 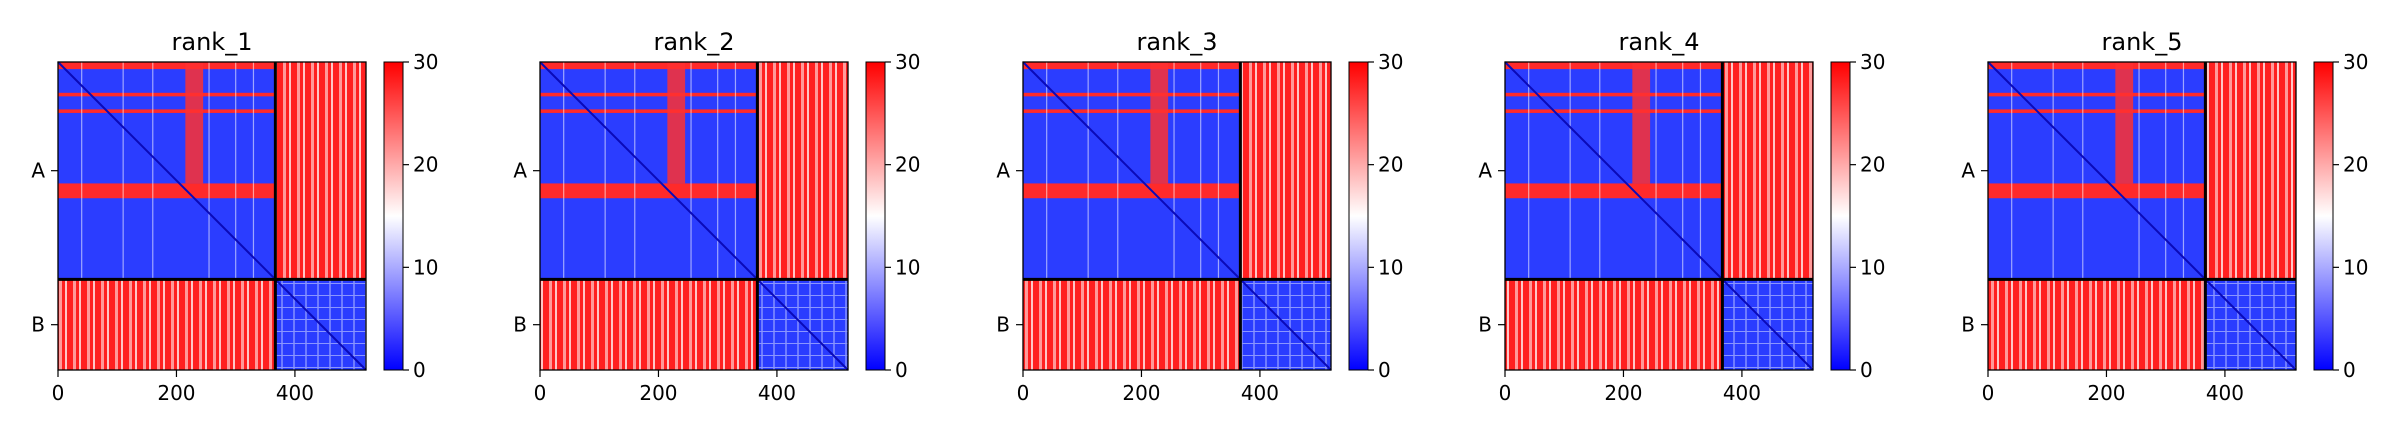 I want to click on panel-4: rank_4 0 200 400 A B 0 10 20 30, so click(x=1681, y=216).